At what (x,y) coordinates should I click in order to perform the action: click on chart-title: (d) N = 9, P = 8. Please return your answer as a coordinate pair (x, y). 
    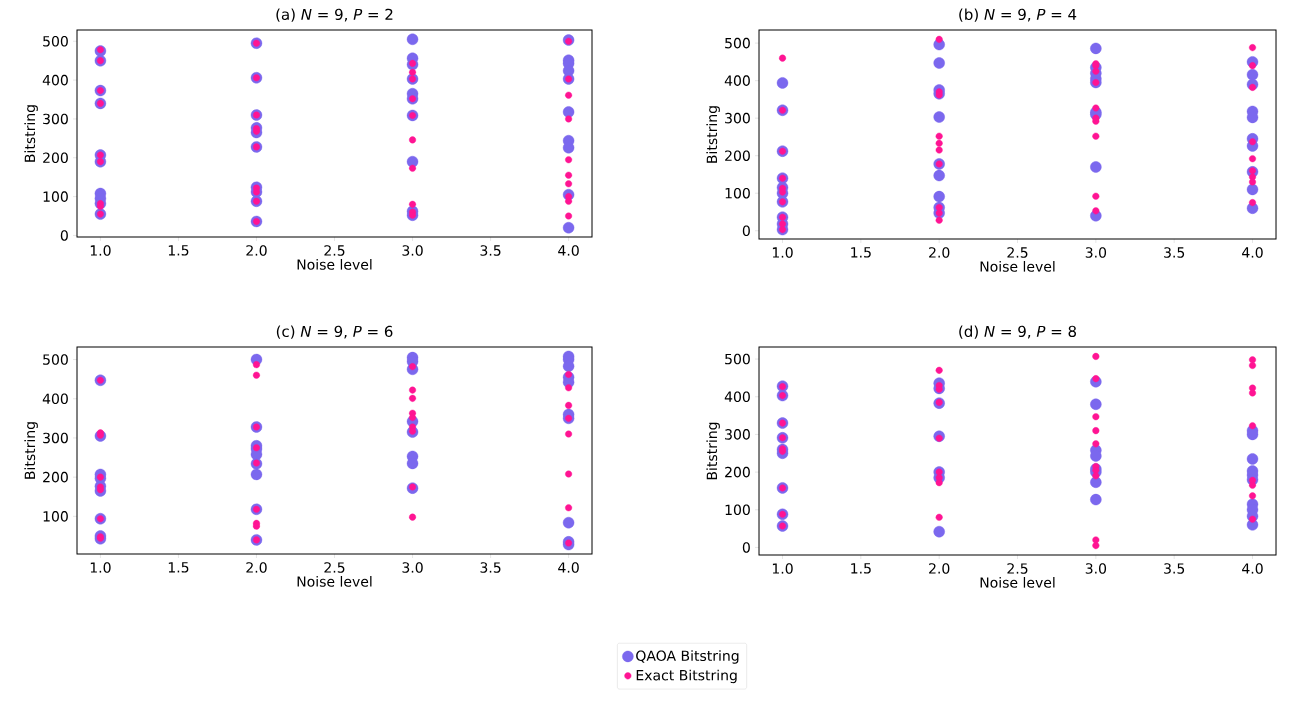
    Looking at the image, I should click on (1018, 332).